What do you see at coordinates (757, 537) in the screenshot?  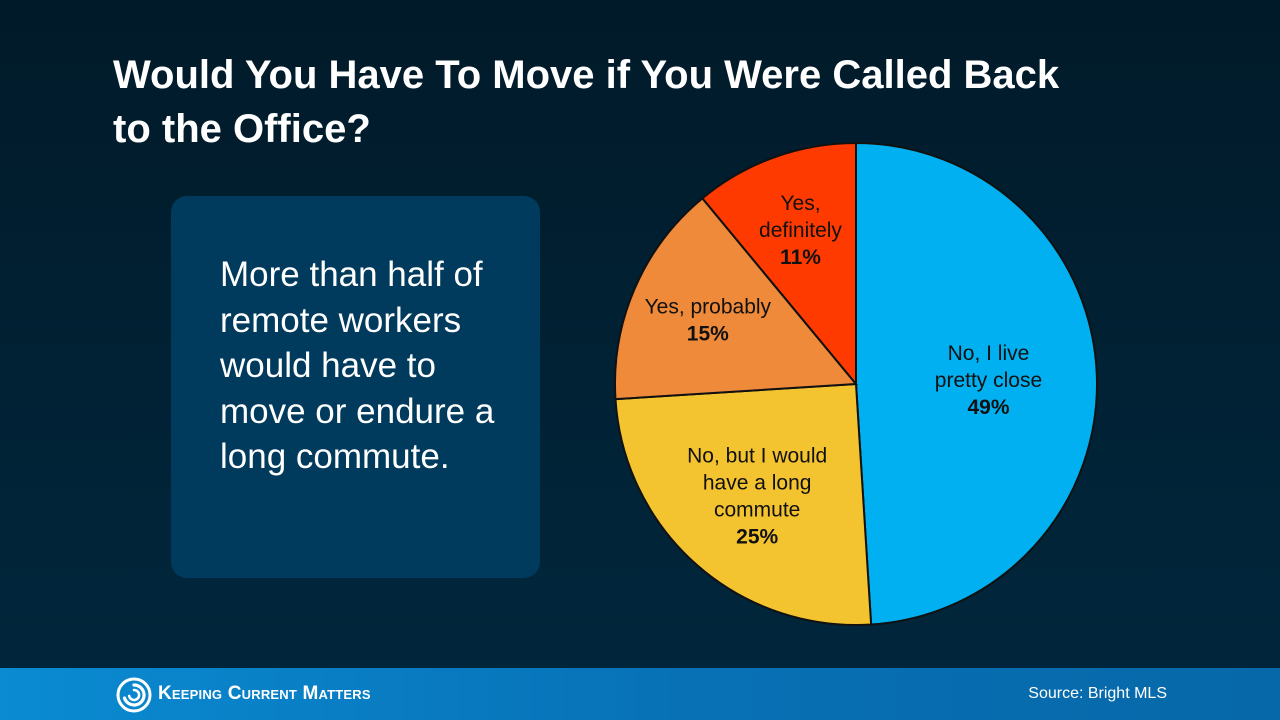 I see `pie-slice-value-1: 25%` at bounding box center [757, 537].